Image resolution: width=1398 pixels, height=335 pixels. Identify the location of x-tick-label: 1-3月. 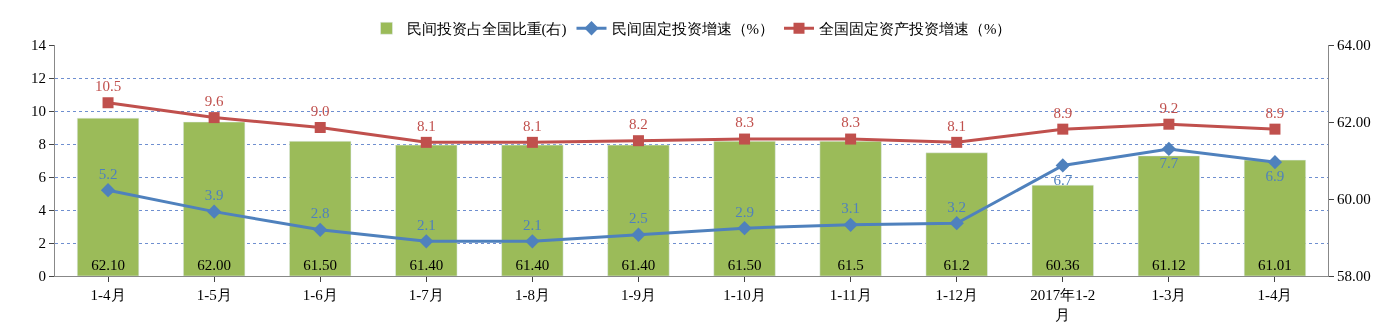
(1169, 295).